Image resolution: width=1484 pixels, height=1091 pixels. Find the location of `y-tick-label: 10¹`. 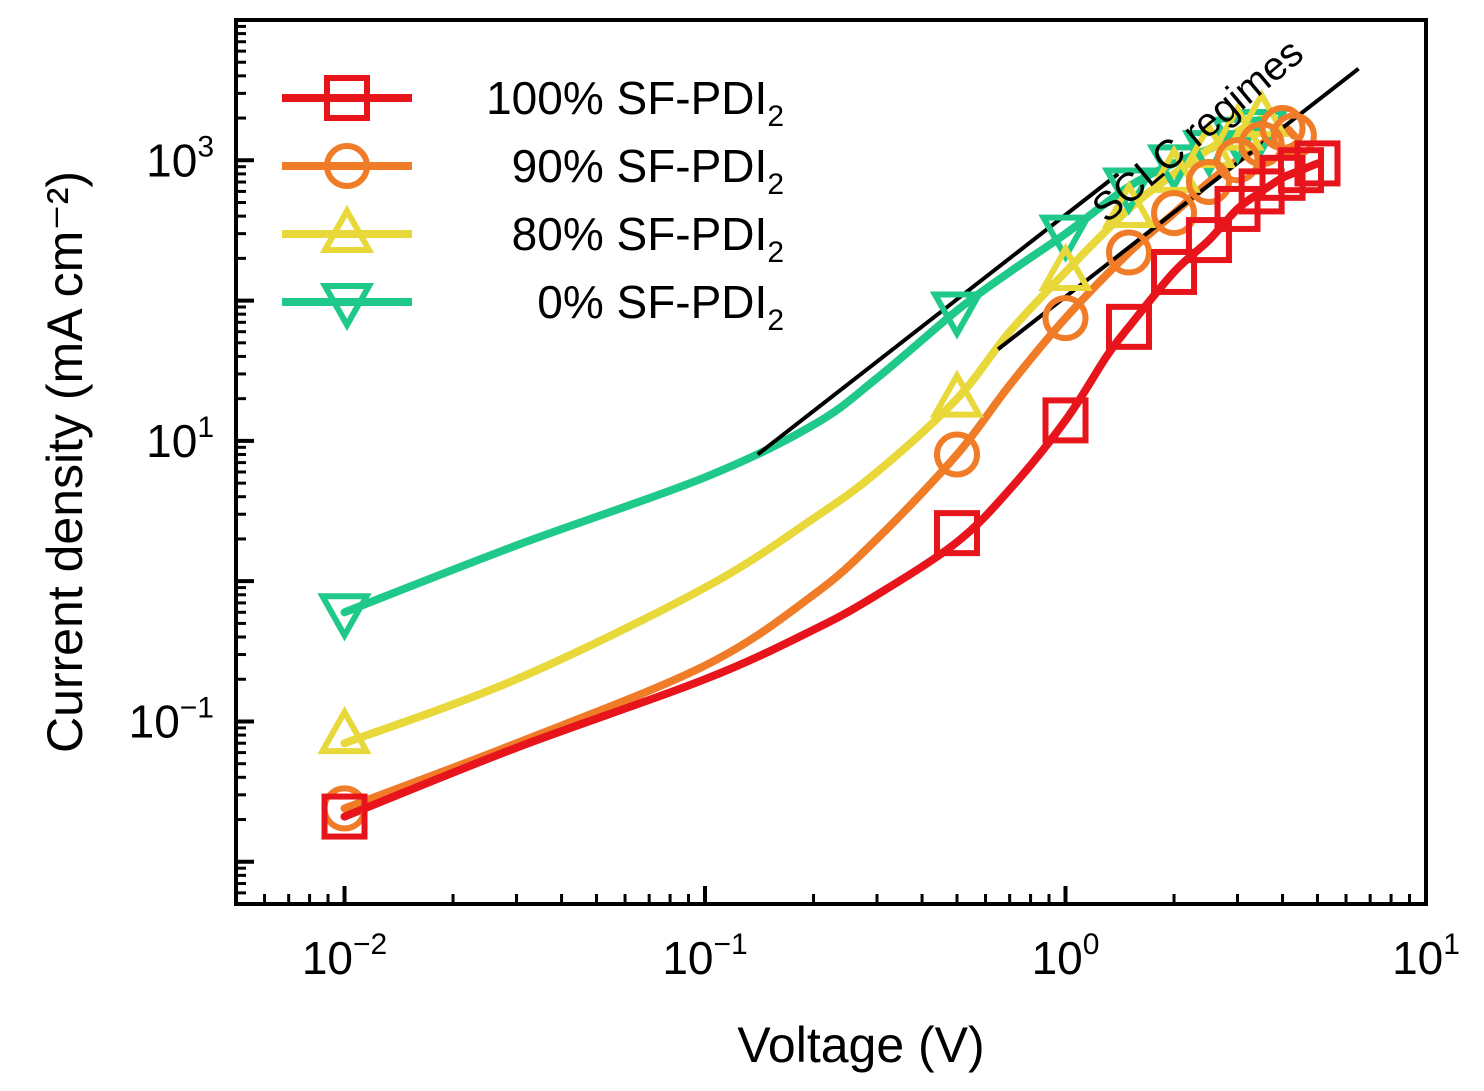

y-tick-label: 10¹ is located at coordinates (180, 439).